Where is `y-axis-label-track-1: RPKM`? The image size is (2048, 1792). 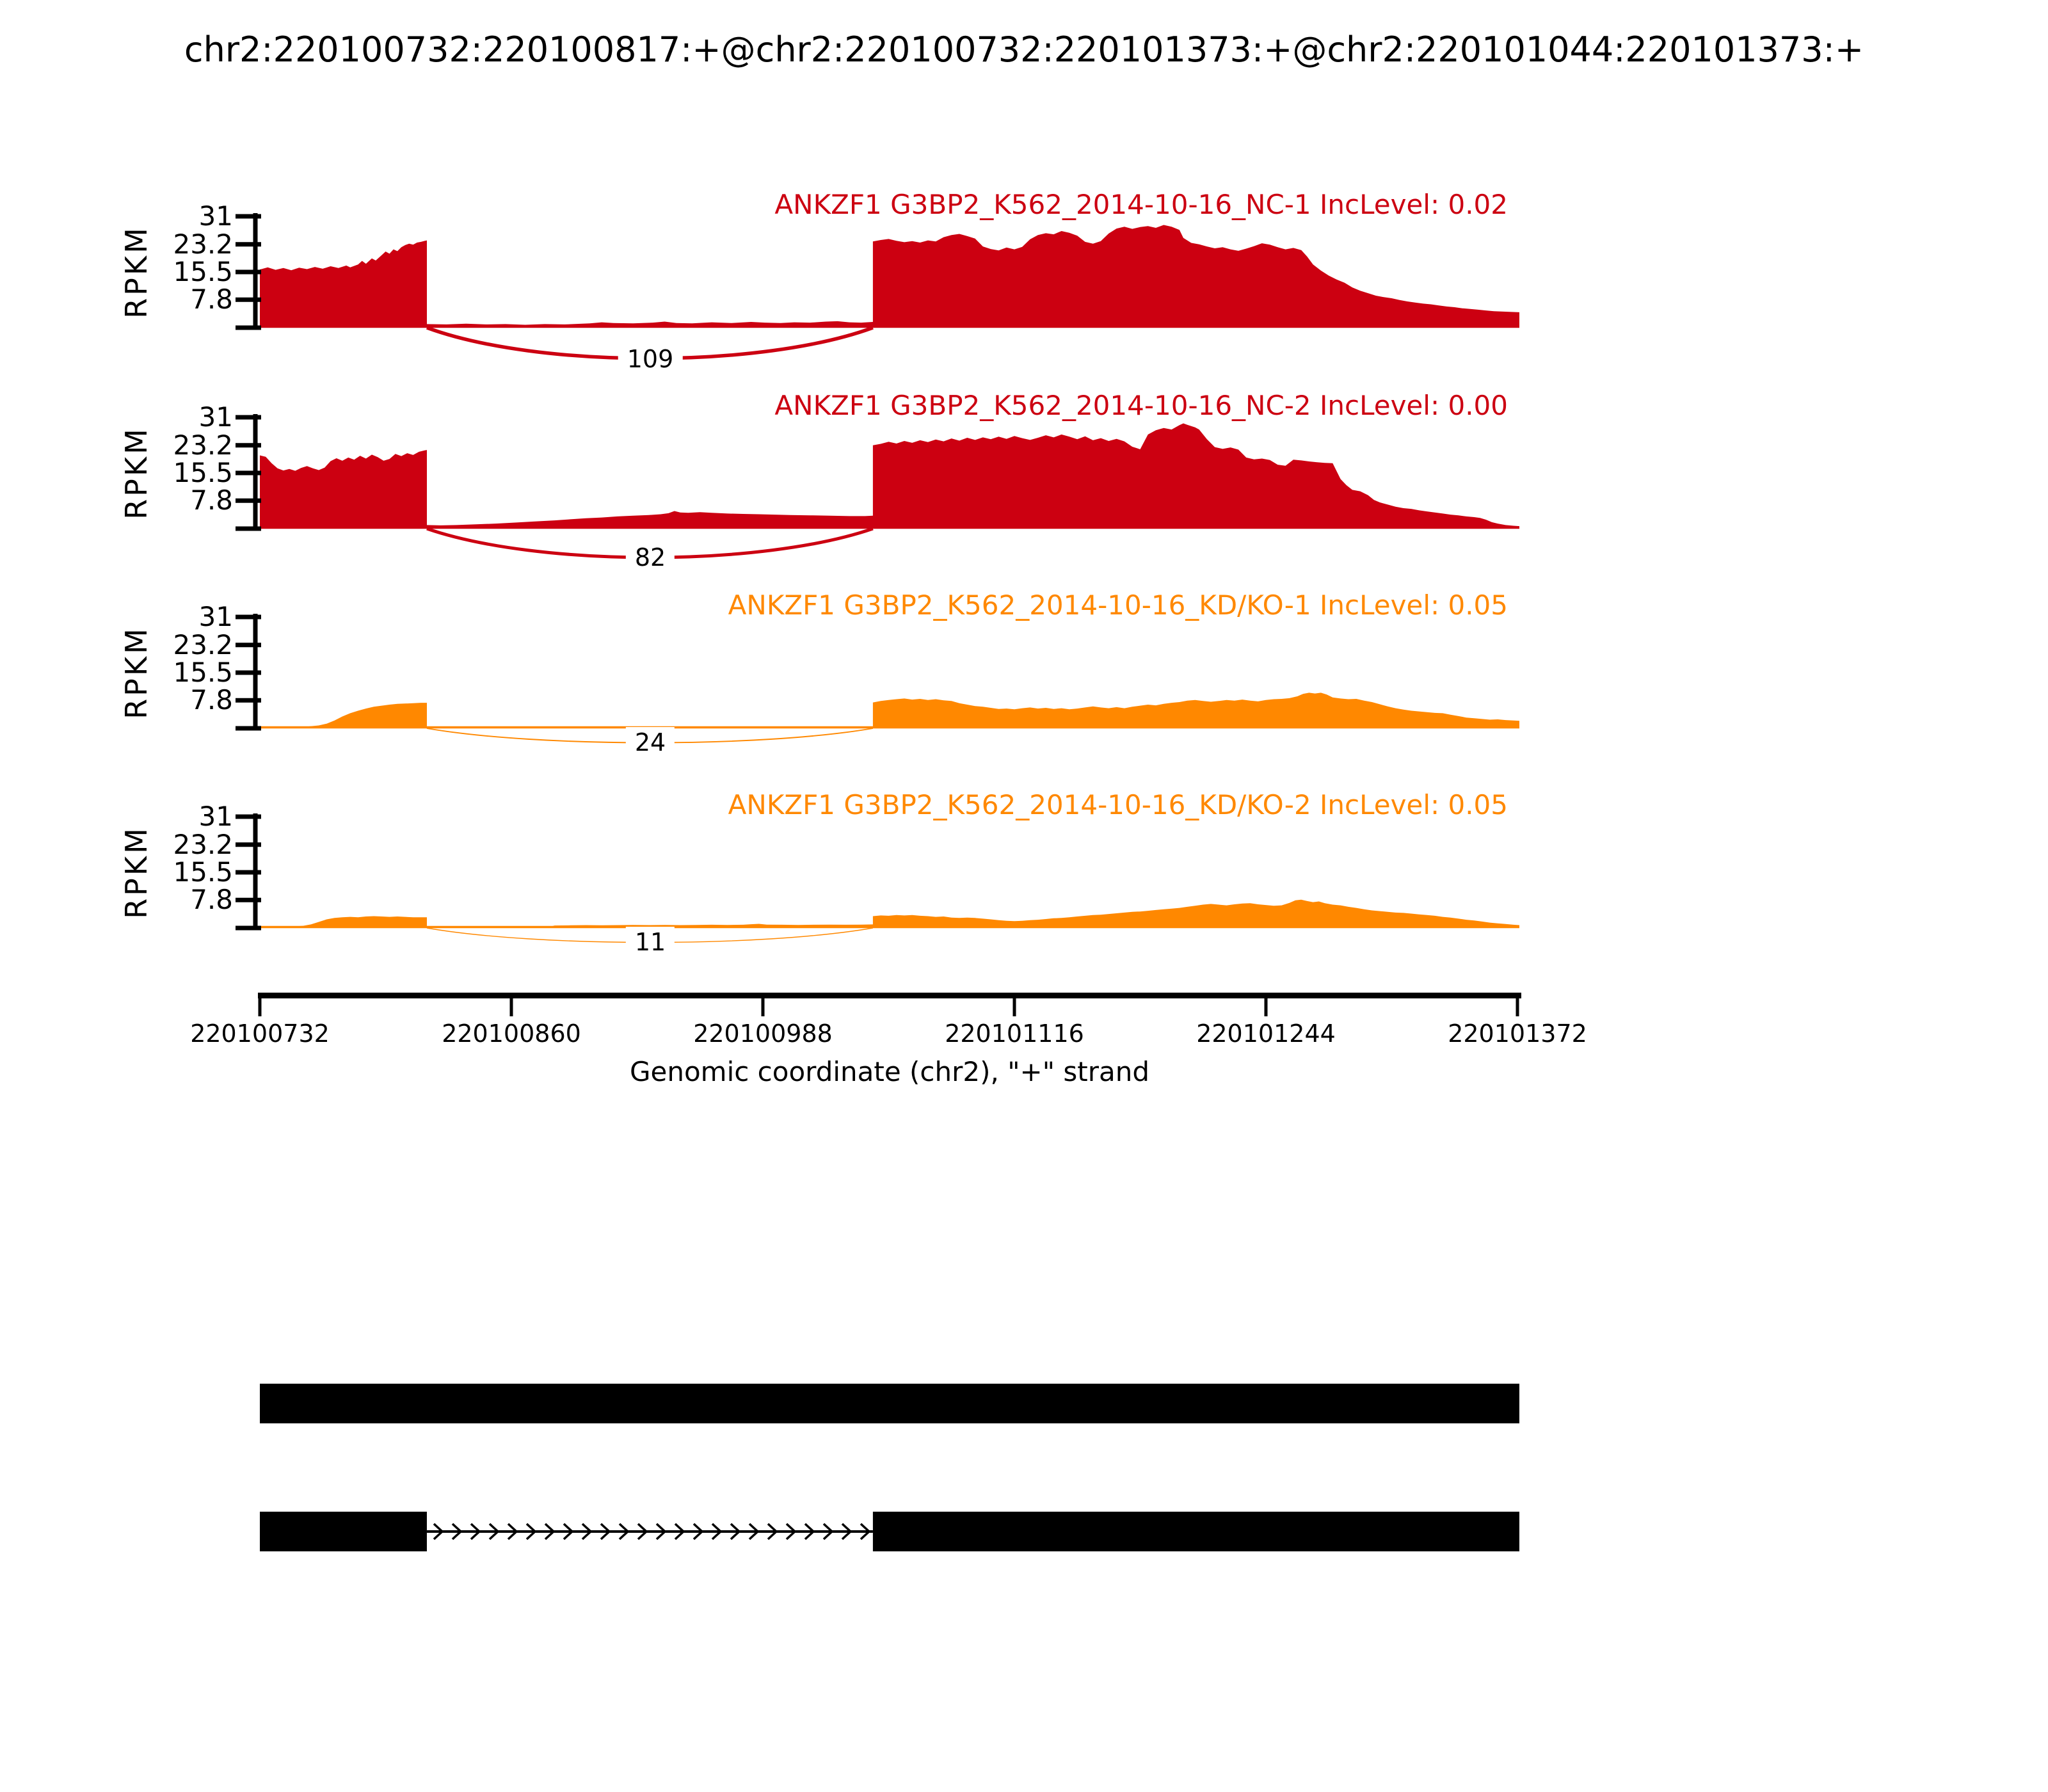 y-axis-label-track-1: RPKM is located at coordinates (136, 272).